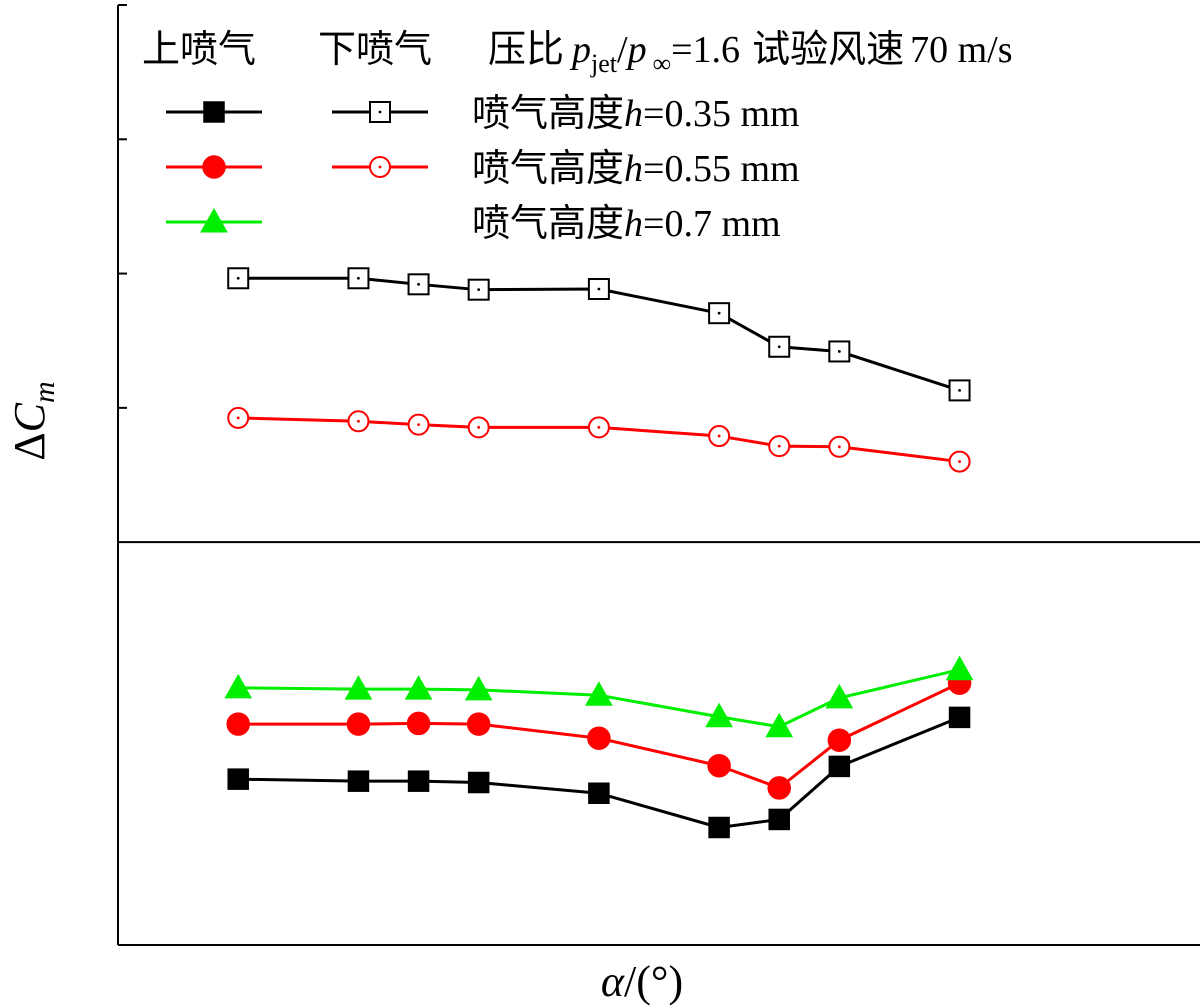 This screenshot has width=1200, height=1008. I want to click on legend-speed-label: 试验风速, so click(828, 50).